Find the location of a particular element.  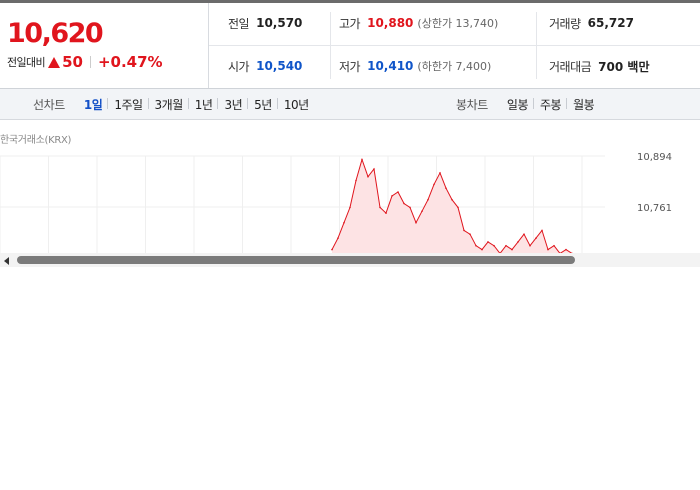

tab-1year: 1년 is located at coordinates (203, 104).